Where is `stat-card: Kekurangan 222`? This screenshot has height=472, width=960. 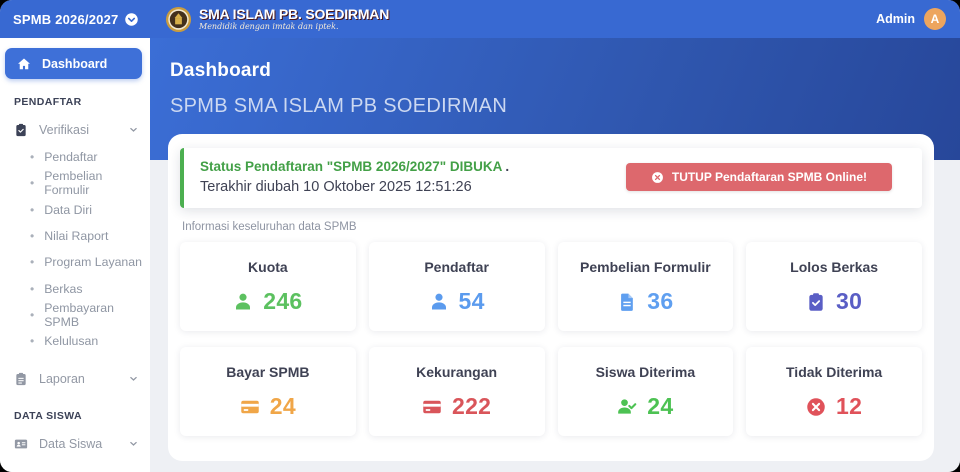
stat-card: Kekurangan 222 is located at coordinates (456, 391).